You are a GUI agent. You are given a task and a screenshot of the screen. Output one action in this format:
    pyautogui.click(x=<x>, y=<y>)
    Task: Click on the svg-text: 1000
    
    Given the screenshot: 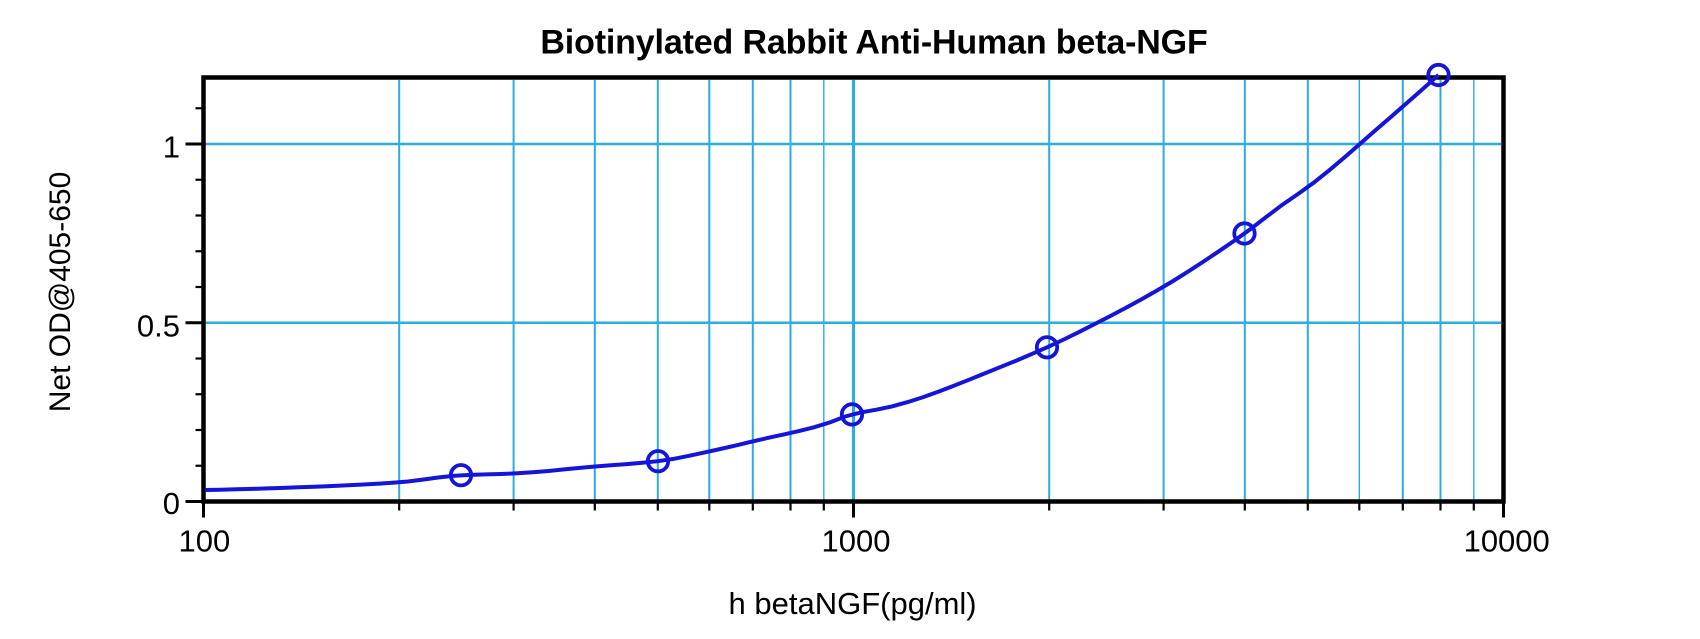 What is the action you would take?
    pyautogui.click(x=856, y=541)
    